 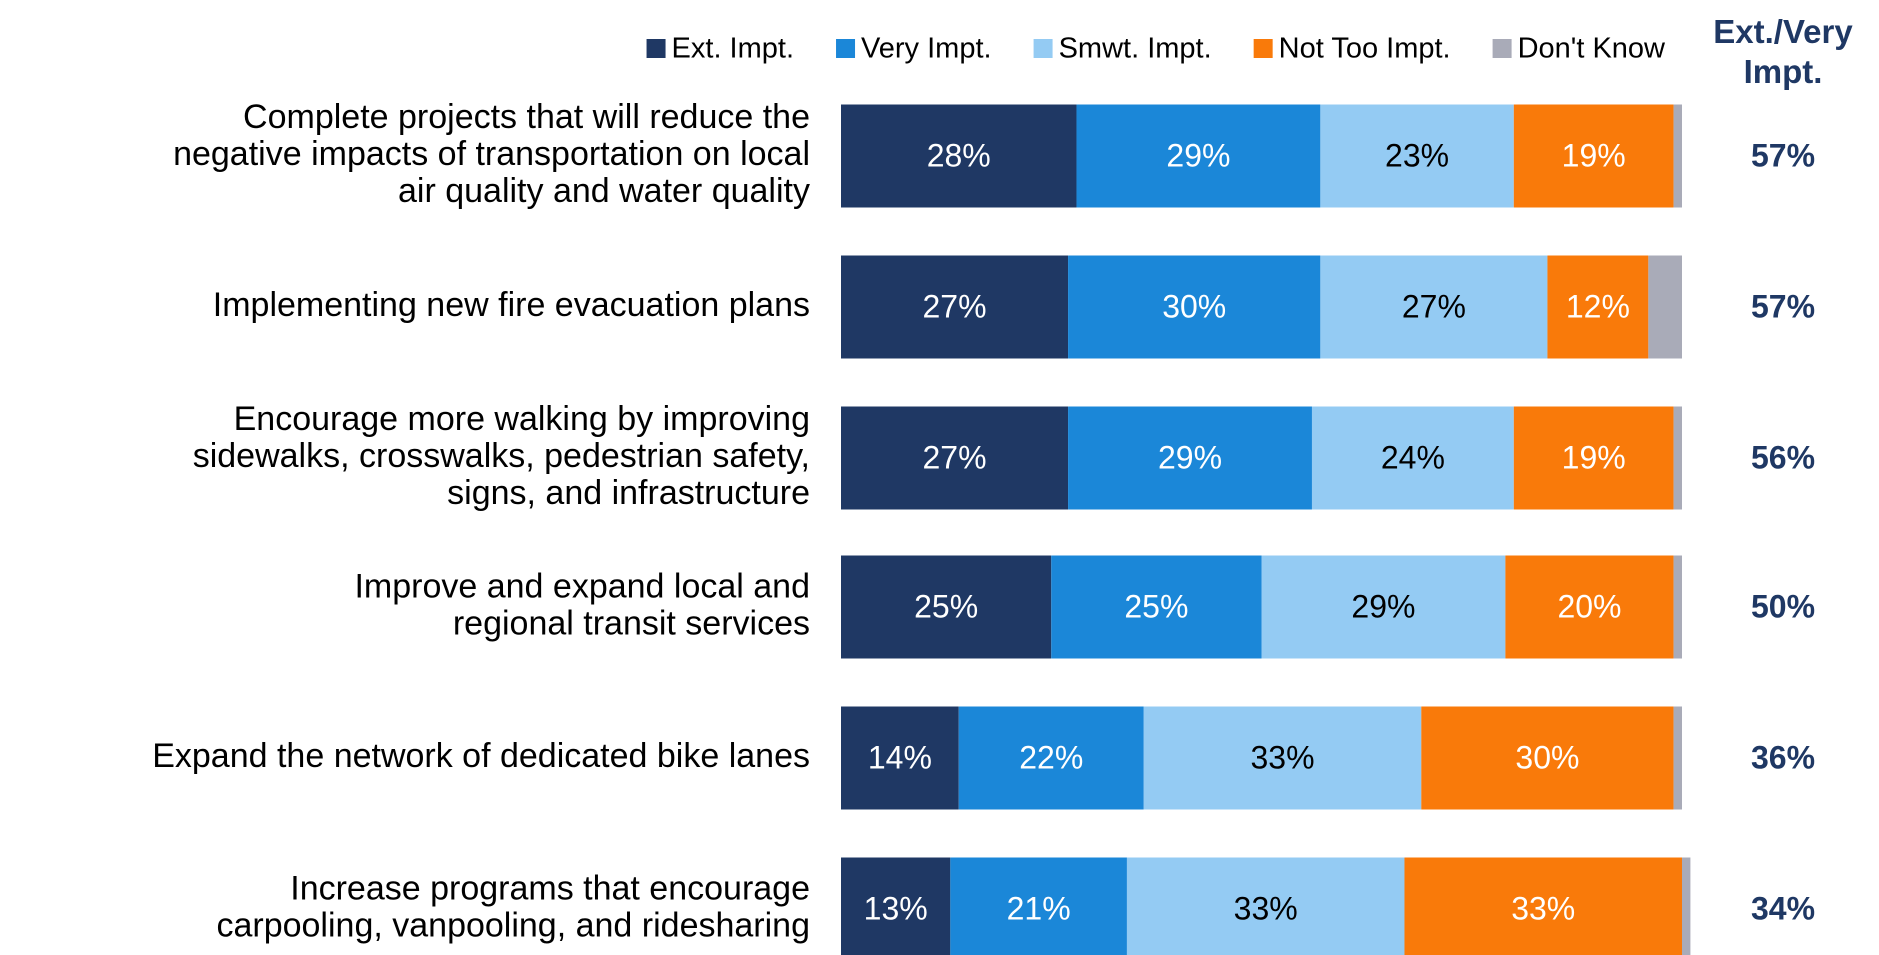 I want to click on net-header: Ext./Very Impt., so click(x=1783, y=51).